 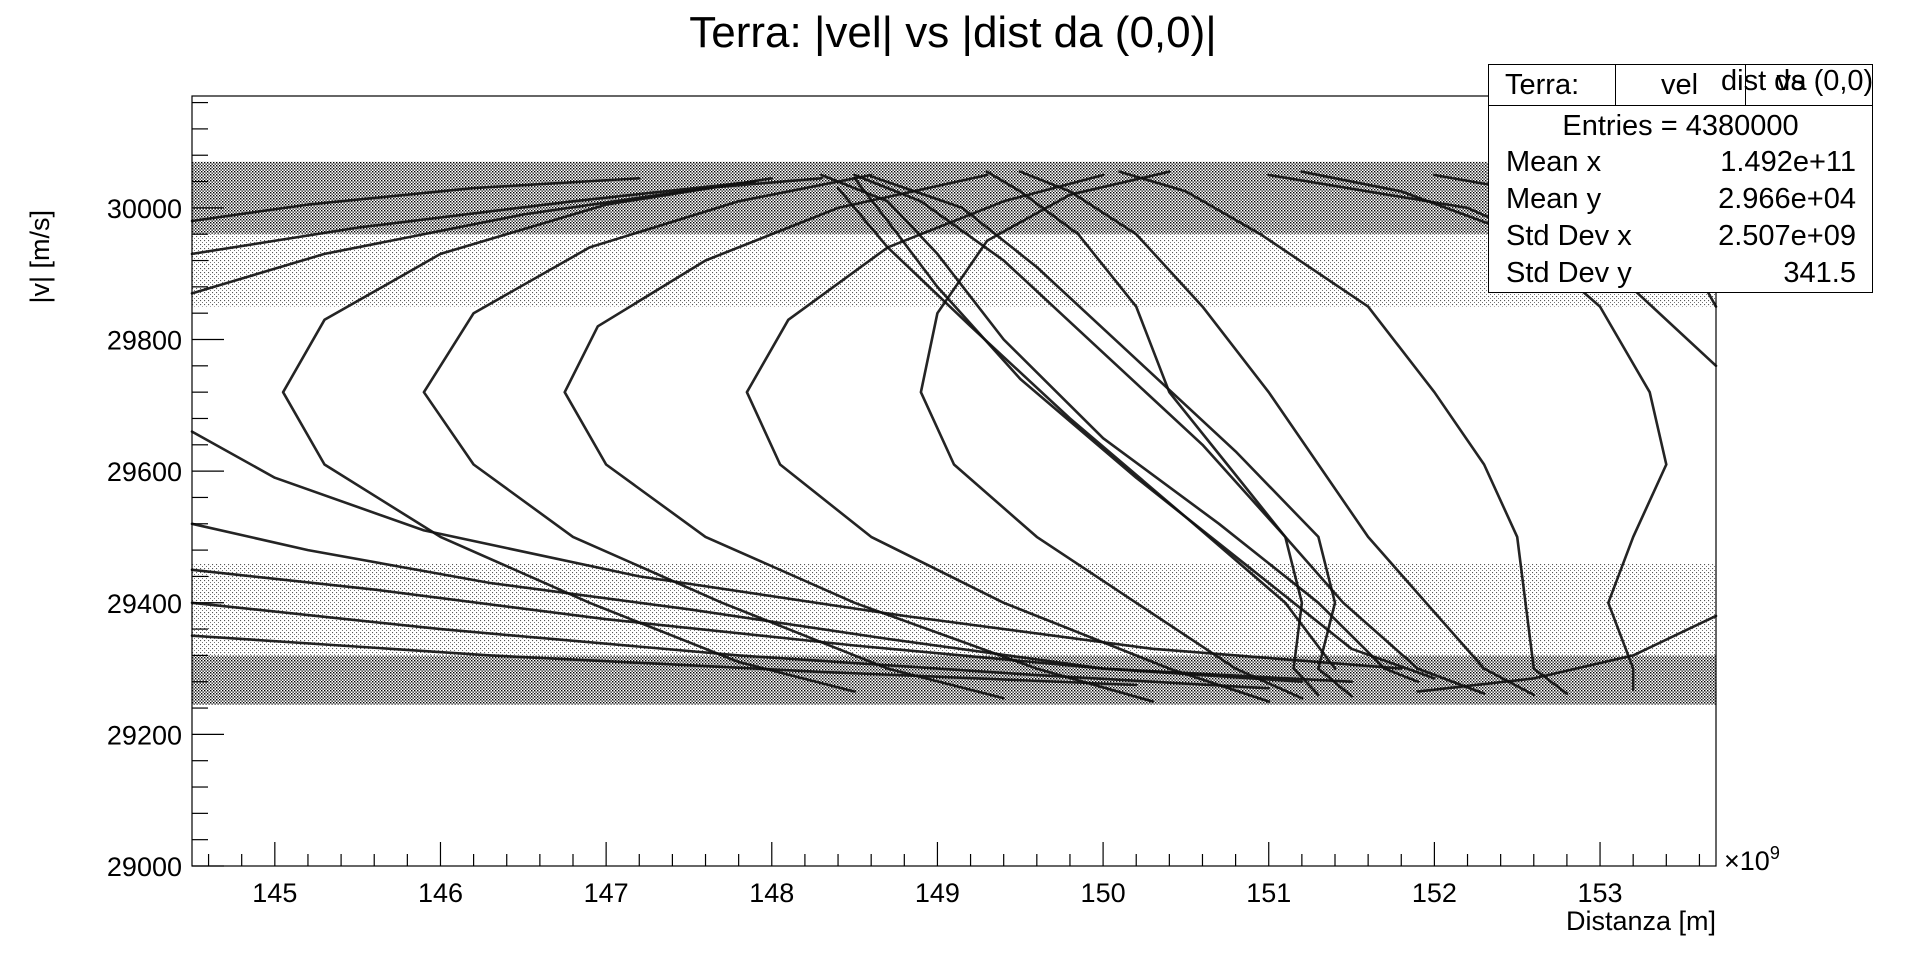 What do you see at coordinates (1434, 893) in the screenshot?
I see `x-tick-label: 152` at bounding box center [1434, 893].